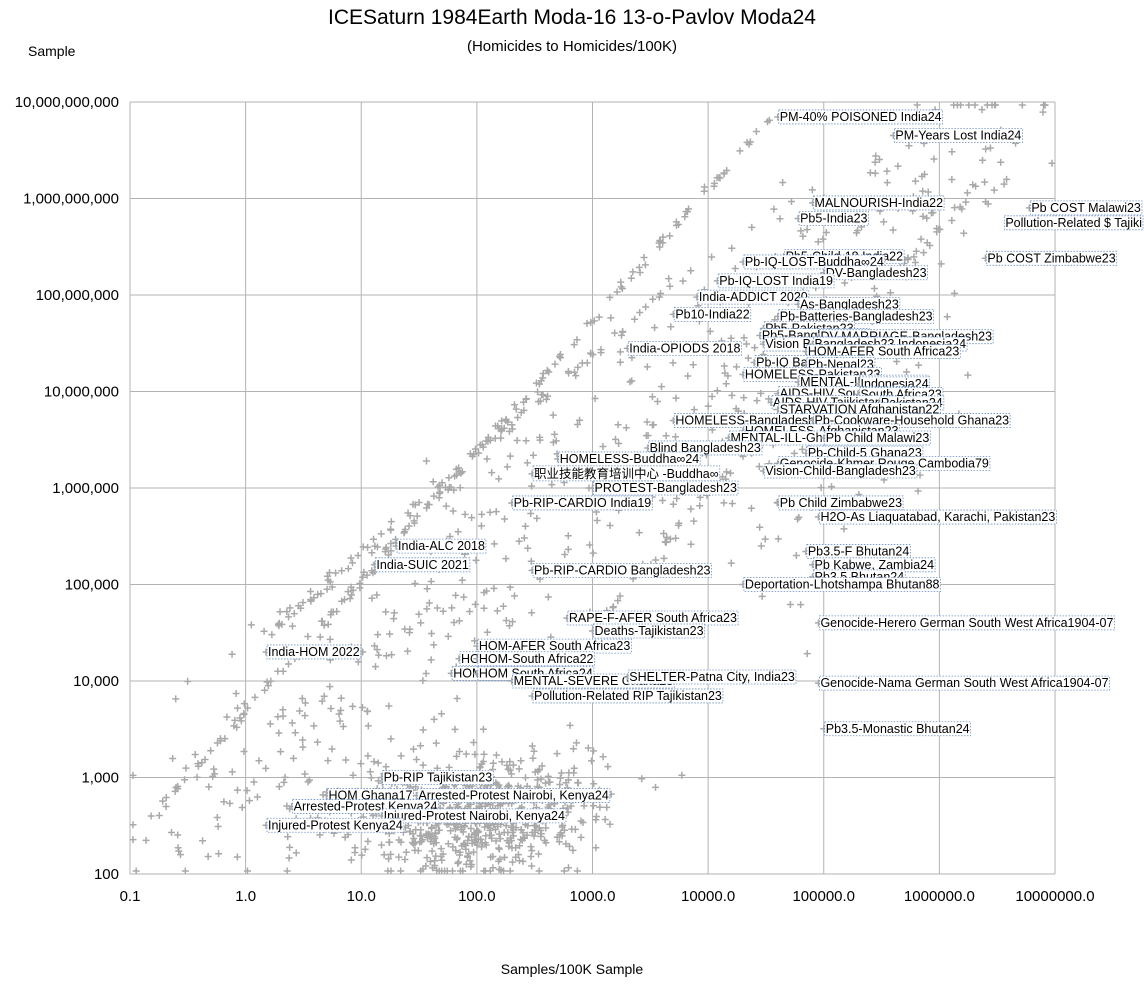 This screenshot has height=991, width=1144. I want to click on y-tick-label: 100,000, so click(92, 585).